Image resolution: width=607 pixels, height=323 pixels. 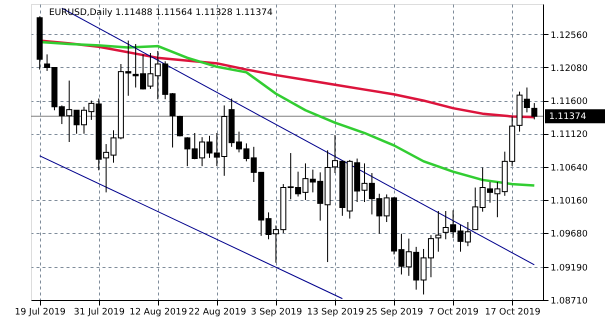 What do you see at coordinates (99, 313) in the screenshot?
I see `x-tick-label: 31 Jul 2019` at bounding box center [99, 313].